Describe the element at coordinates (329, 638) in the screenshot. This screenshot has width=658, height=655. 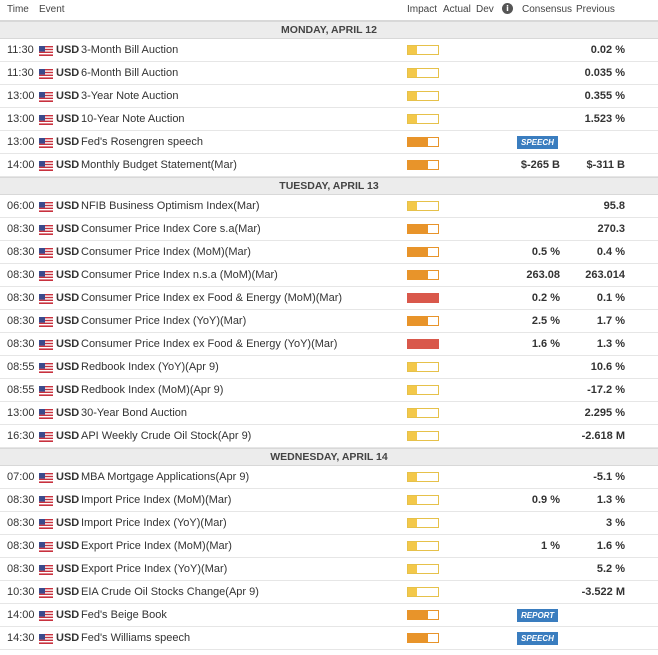
I see `event-row: 14:30 USD Fed's Williams speech SPEECH` at that location.